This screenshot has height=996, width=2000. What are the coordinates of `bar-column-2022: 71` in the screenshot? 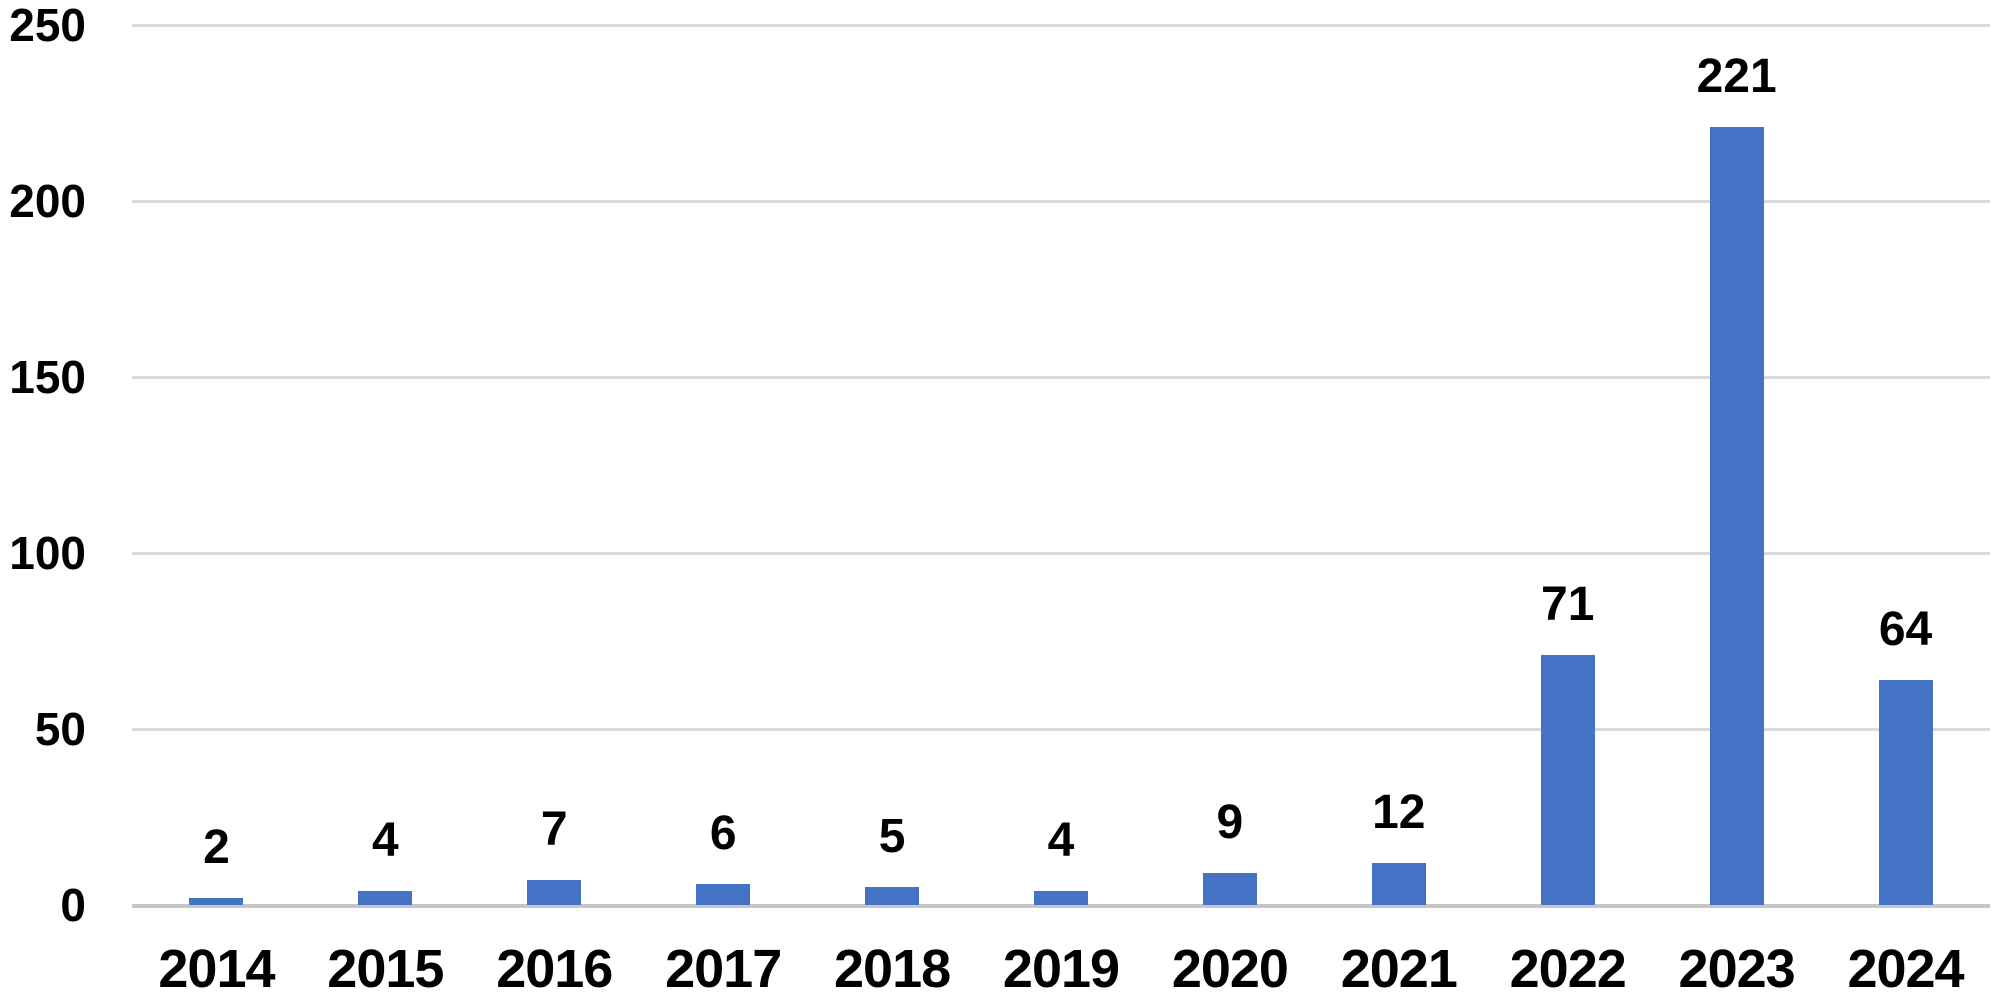 It's located at (1567, 452).